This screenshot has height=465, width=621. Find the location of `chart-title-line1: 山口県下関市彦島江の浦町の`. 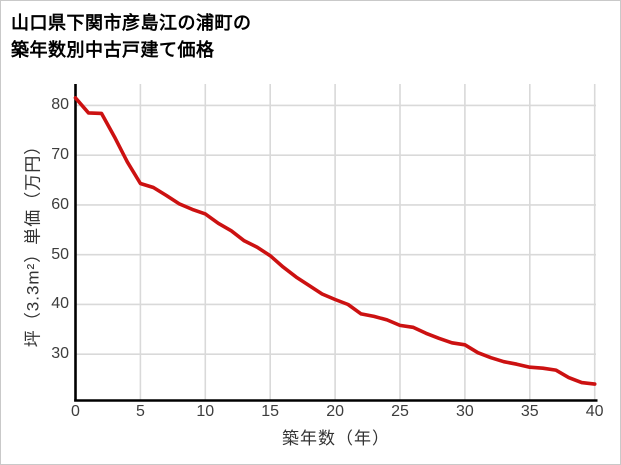

chart-title-line1: 山口県下関市彦島江の浦町の is located at coordinates (131, 23).